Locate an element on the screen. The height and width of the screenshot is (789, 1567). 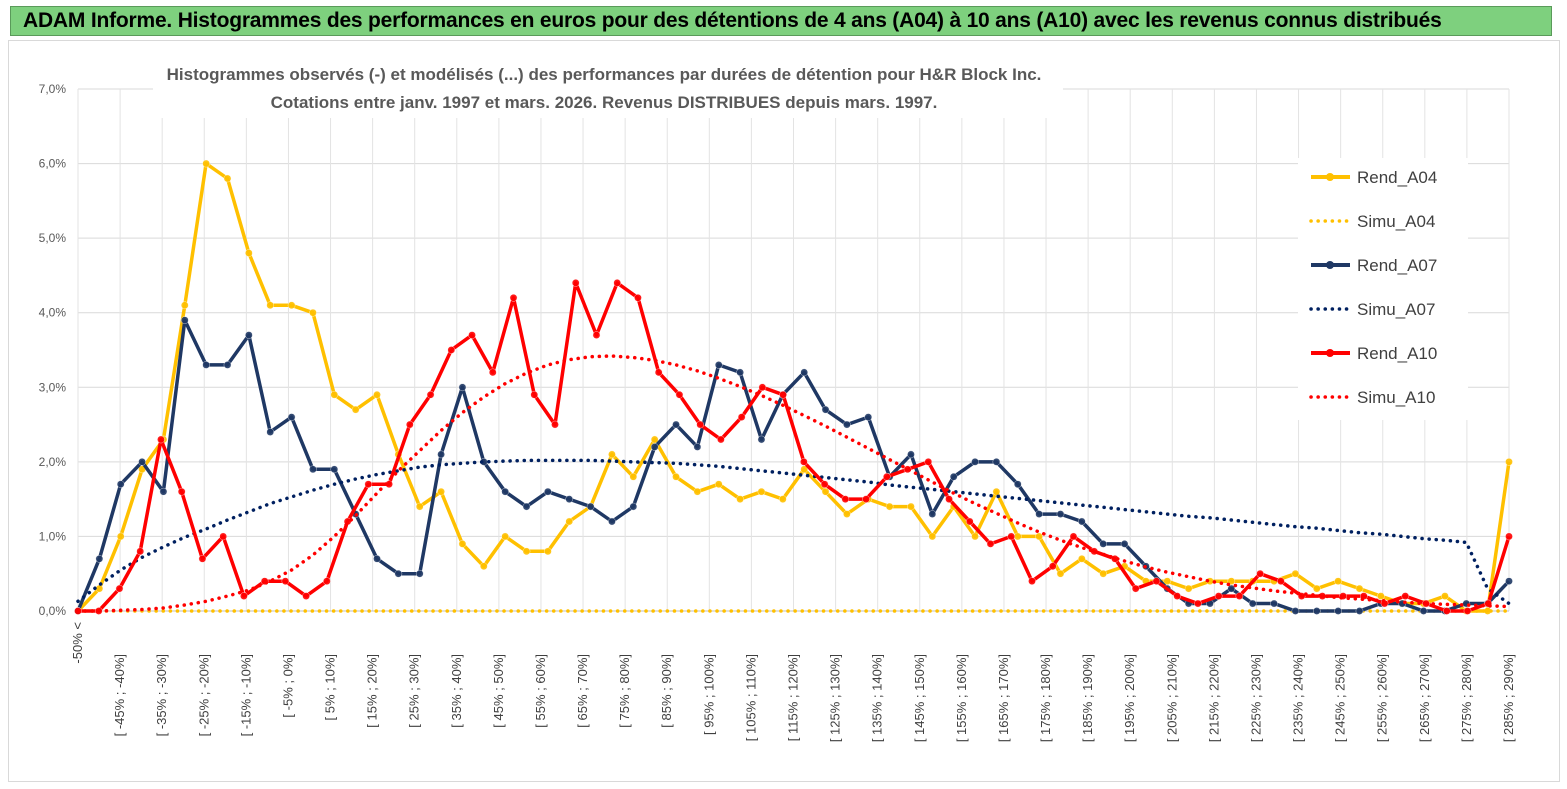
legend-label-simu-a07: Simu_A07 is located at coordinates (1396, 309).